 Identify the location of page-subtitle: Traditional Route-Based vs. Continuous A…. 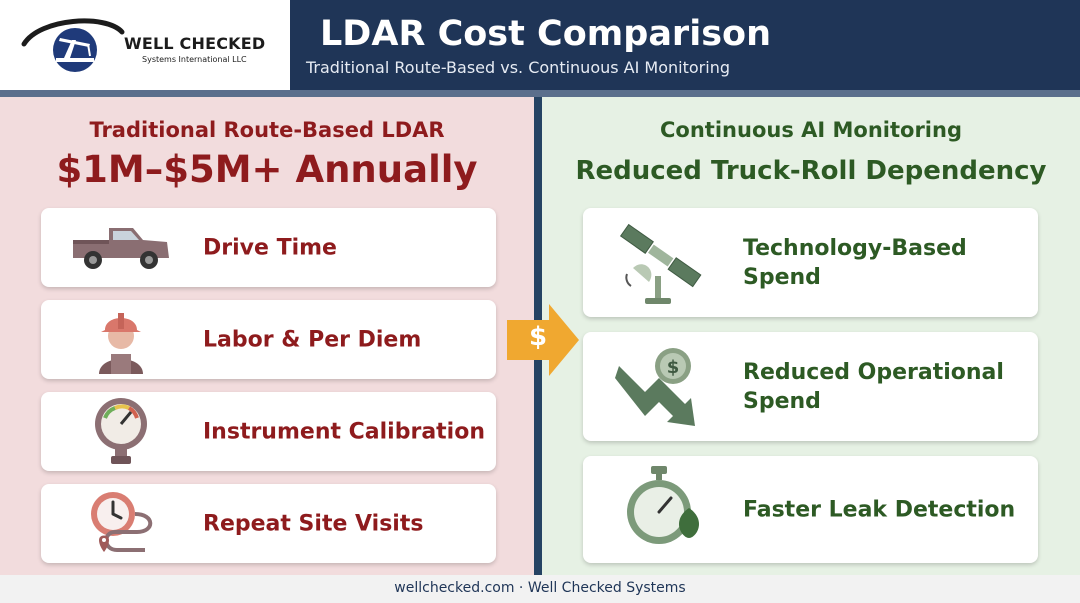
(518, 67).